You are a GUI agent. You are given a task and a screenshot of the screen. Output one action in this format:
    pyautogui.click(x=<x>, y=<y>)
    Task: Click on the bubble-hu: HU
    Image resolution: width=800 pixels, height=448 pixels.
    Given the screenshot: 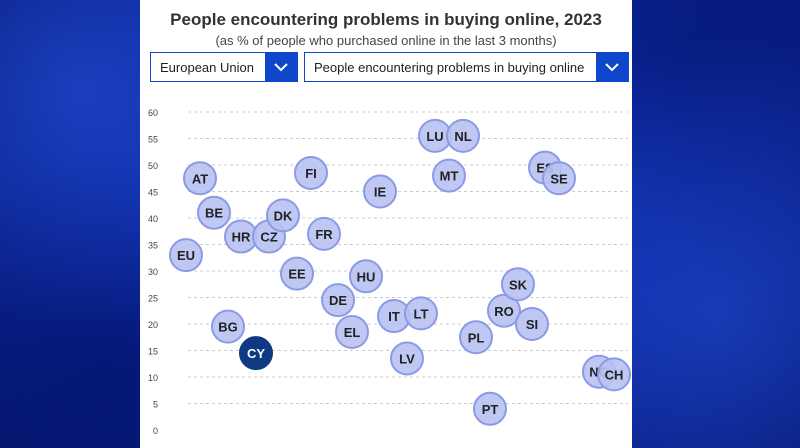 What is the action you would take?
    pyautogui.click(x=366, y=276)
    